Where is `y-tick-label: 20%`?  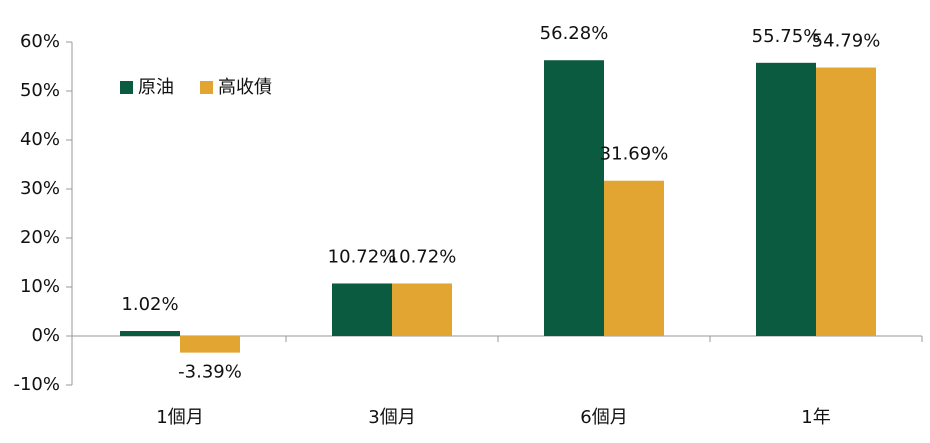
y-tick-label: 20% is located at coordinates (40, 237).